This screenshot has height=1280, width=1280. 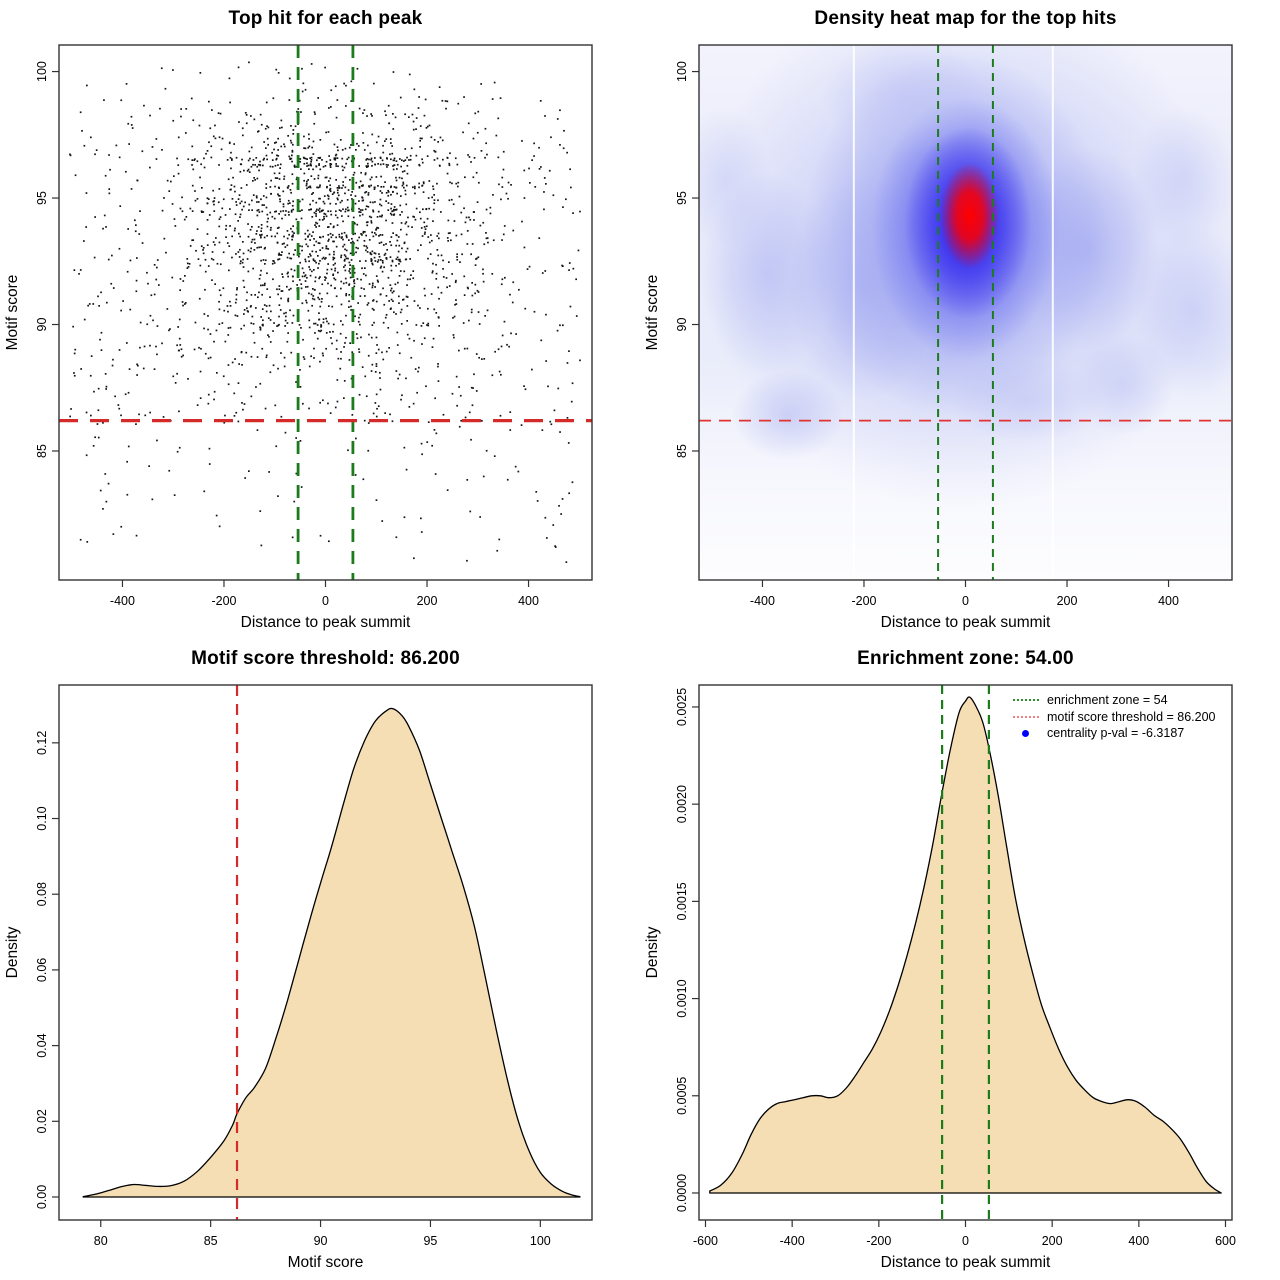 What do you see at coordinates (42, 970) in the screenshot?
I see `svg-text: 0.06` at bounding box center [42, 970].